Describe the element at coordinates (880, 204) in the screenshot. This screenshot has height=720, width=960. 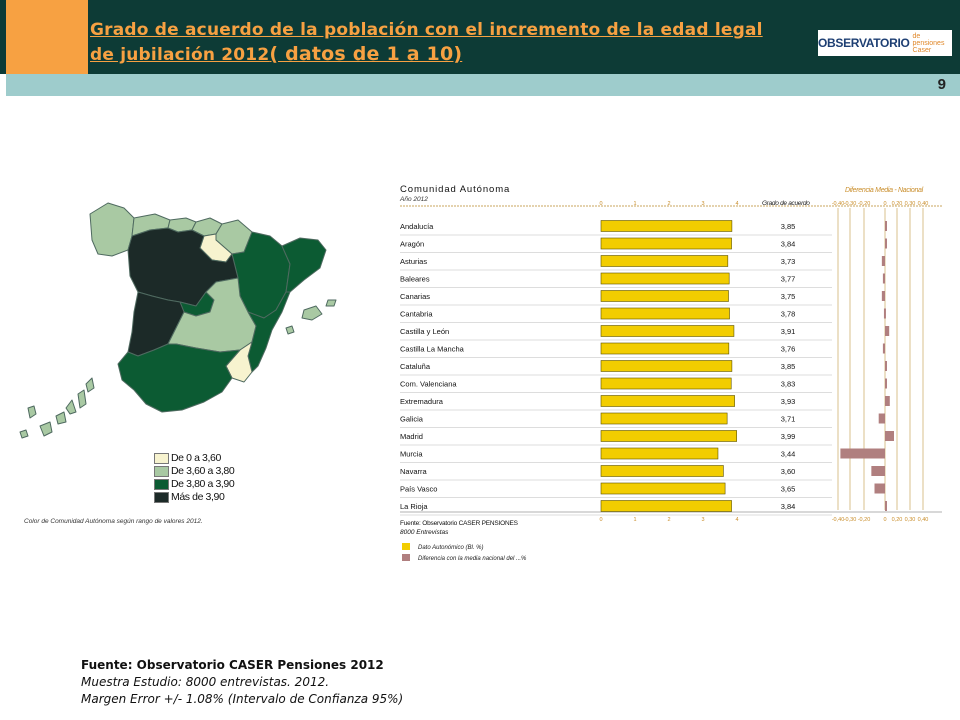
I see `right-ticks-top: -0,40 -0,30 -0,20 0 0,20 0,30 0,40` at that location.